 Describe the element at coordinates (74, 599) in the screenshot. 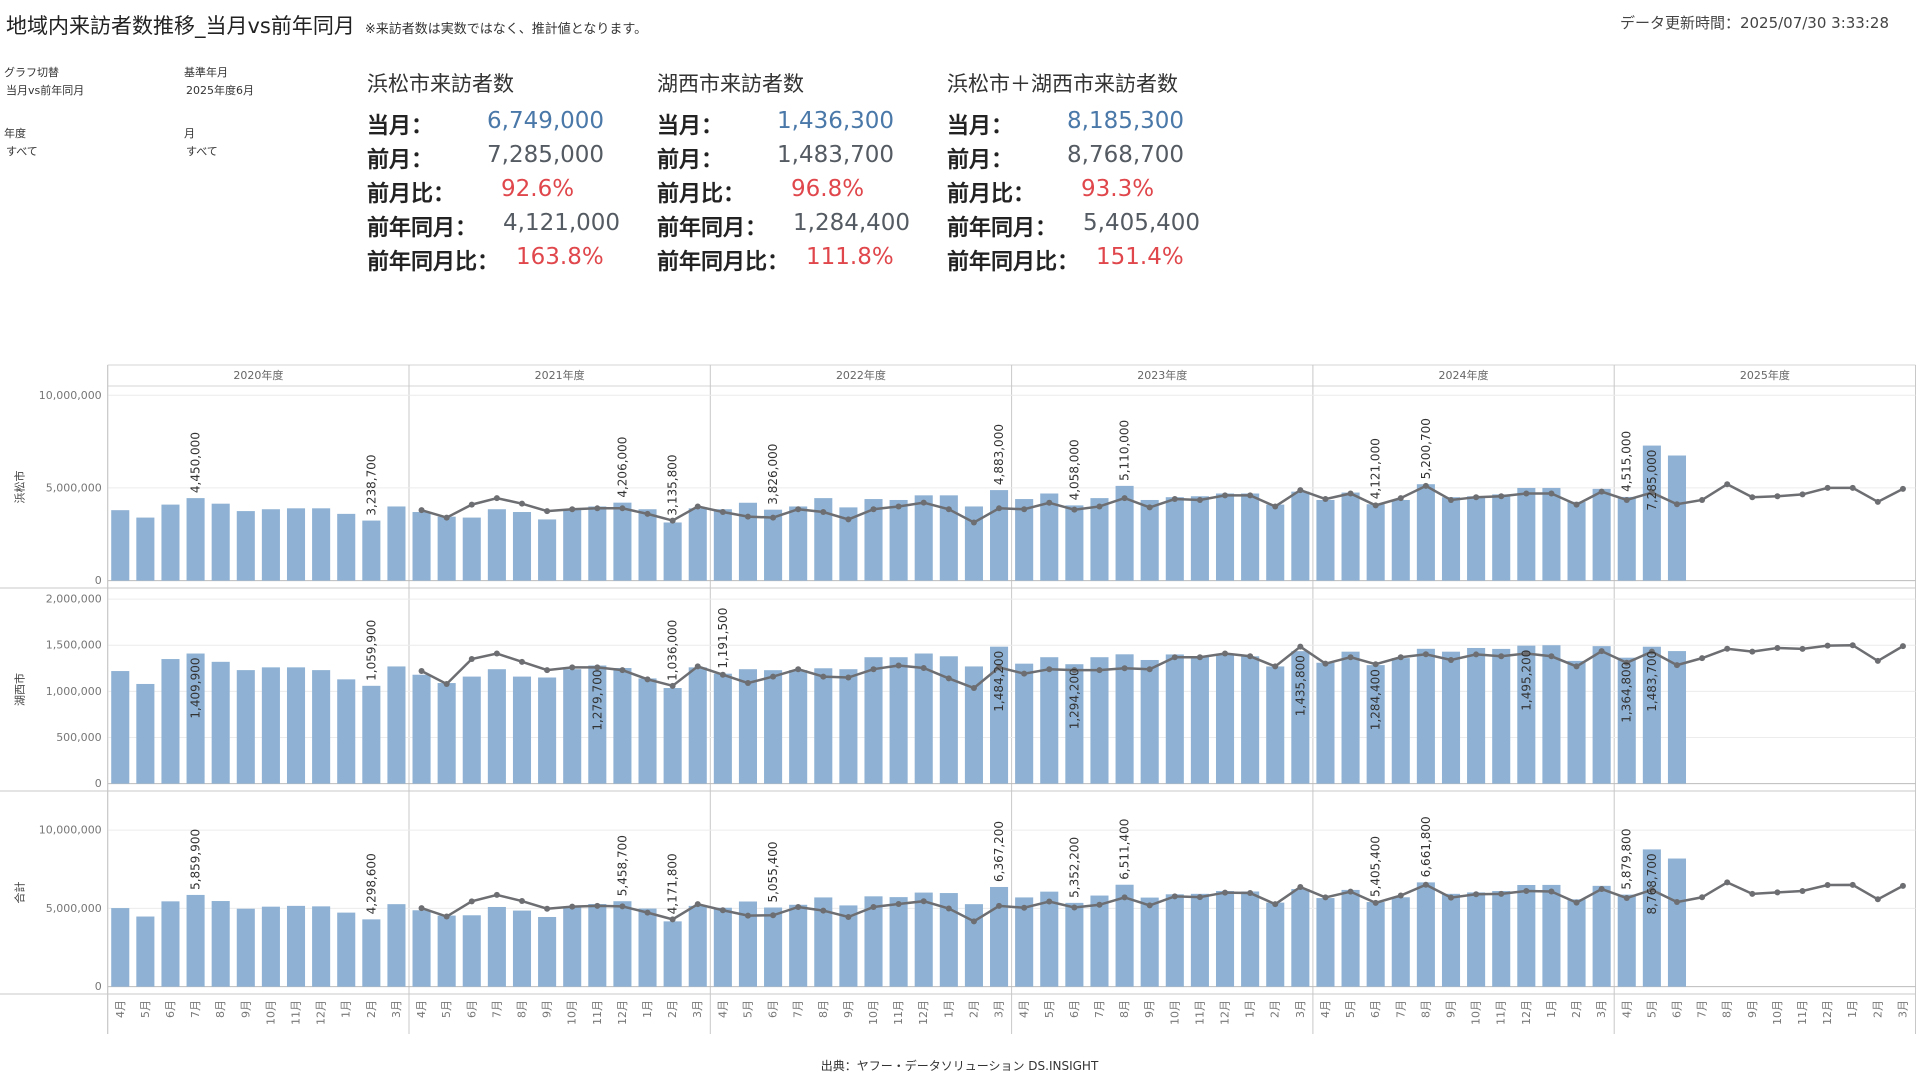

I see `y-tick-label: 2,000,000` at that location.